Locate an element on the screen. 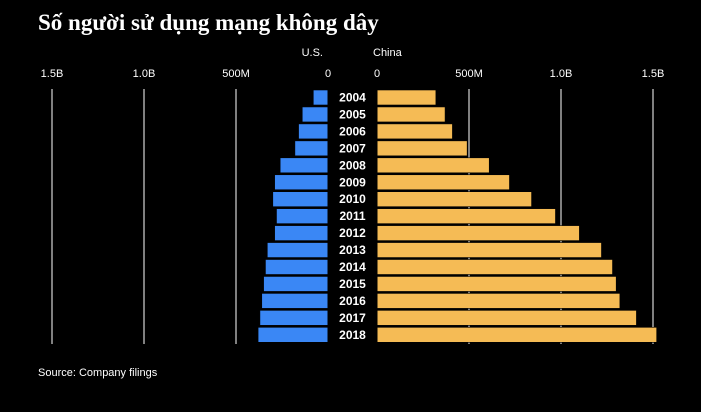 This screenshot has width=701, height=412. year-label: 2007 is located at coordinates (352, 148).